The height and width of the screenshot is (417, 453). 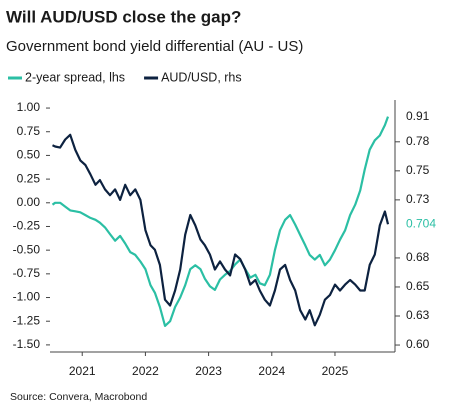 I want to click on y-tick-label: 0.50, so click(x=29, y=155).